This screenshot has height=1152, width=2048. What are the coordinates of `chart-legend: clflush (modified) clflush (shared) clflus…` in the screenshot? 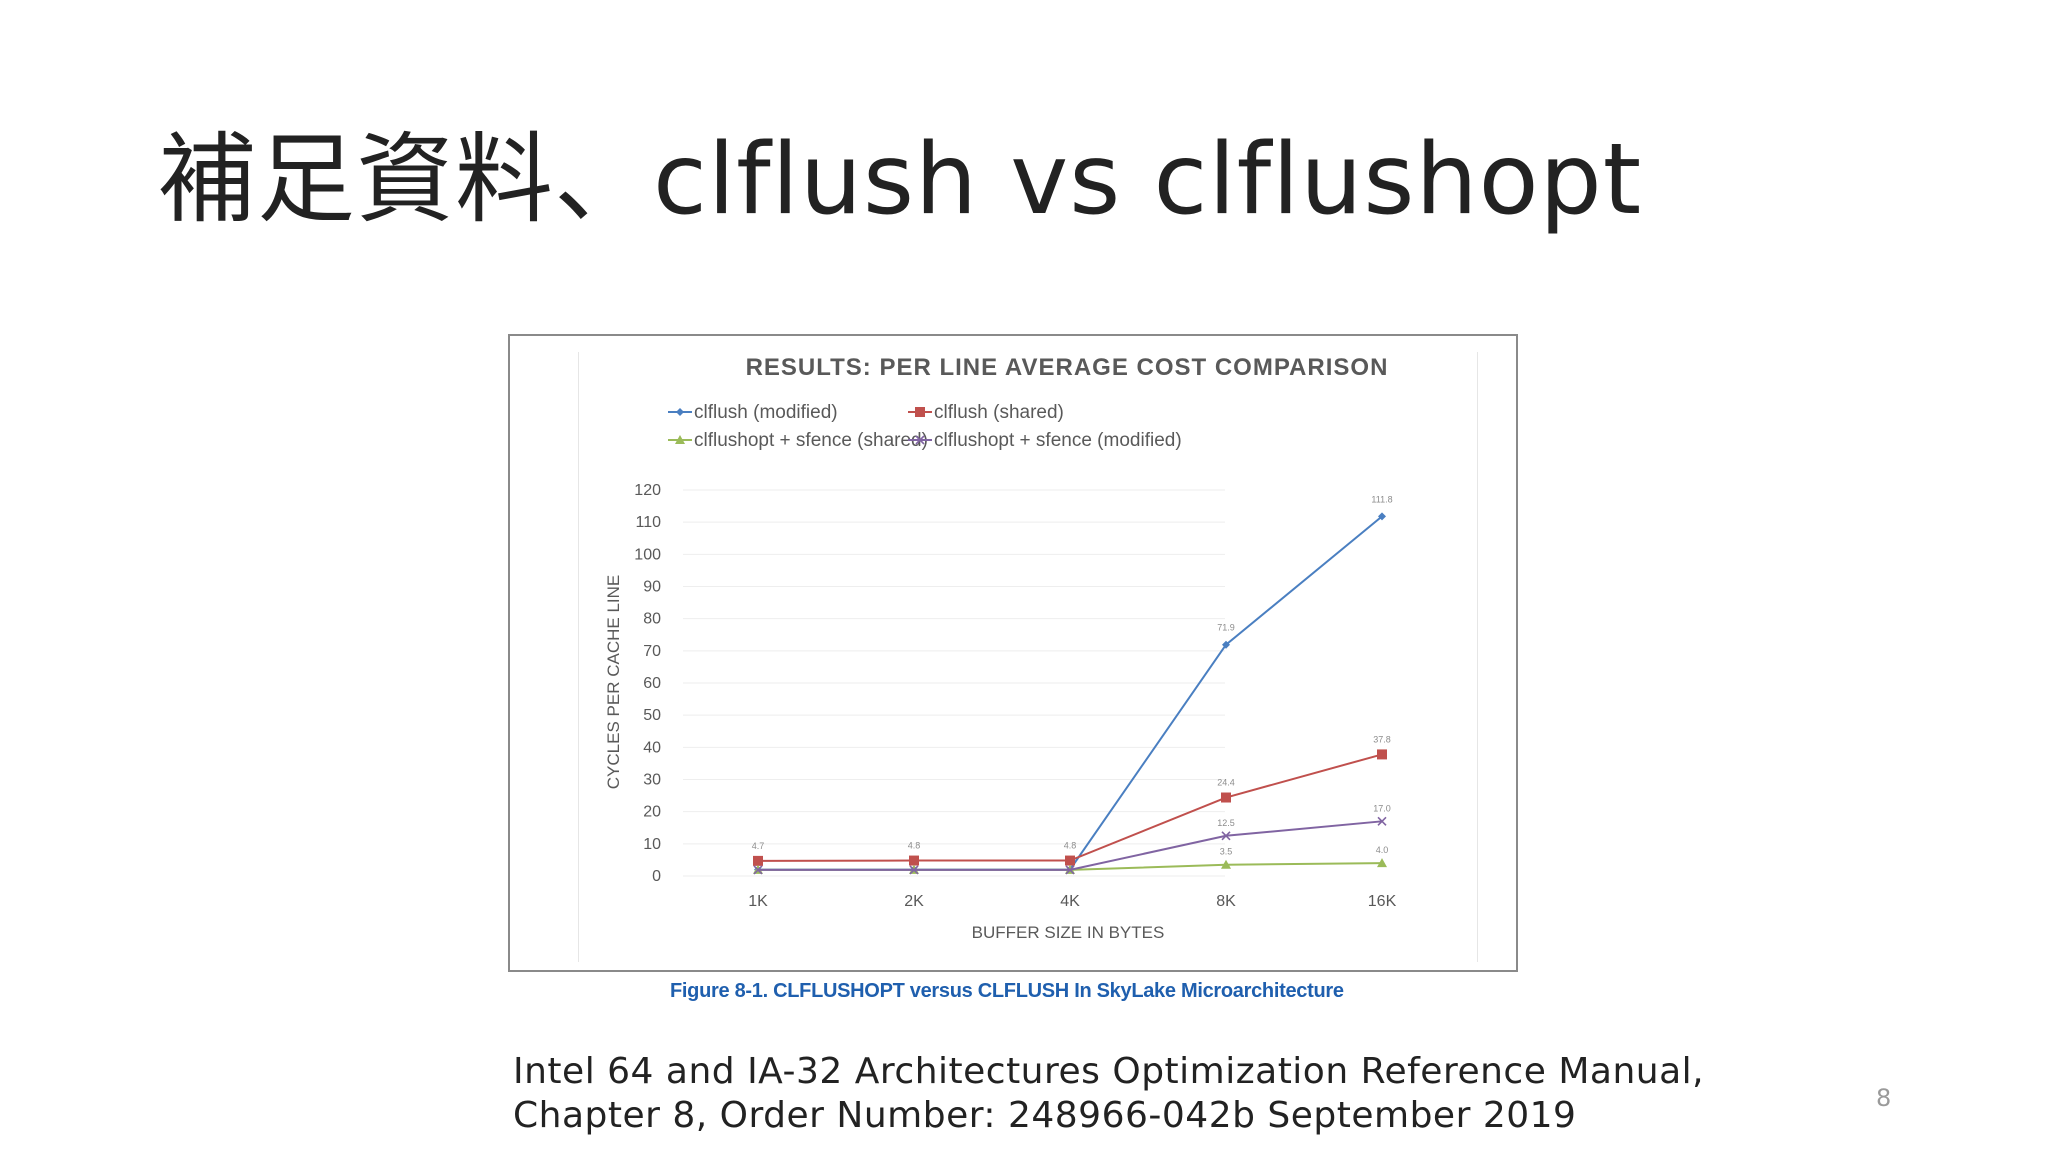 It's located at (925, 426).